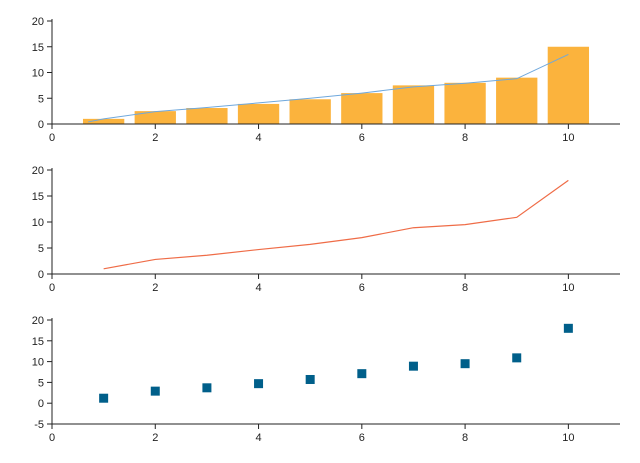 The height and width of the screenshot is (463, 640). Describe the element at coordinates (336, 224) in the screenshot. I see `series-line` at that location.